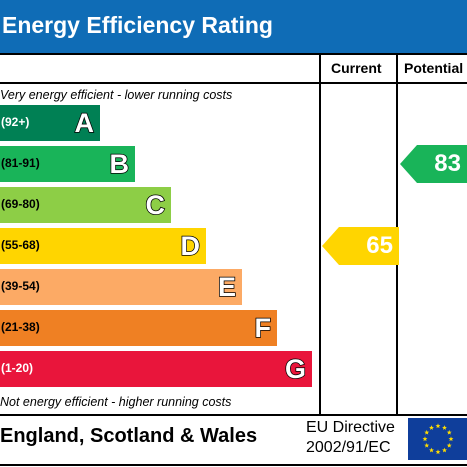  I want to click on band-letter-d: D, so click(190, 246).